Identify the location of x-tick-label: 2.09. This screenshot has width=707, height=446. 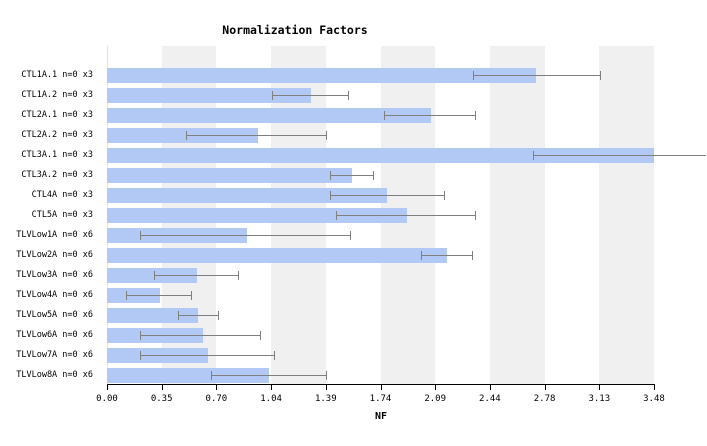
(435, 399).